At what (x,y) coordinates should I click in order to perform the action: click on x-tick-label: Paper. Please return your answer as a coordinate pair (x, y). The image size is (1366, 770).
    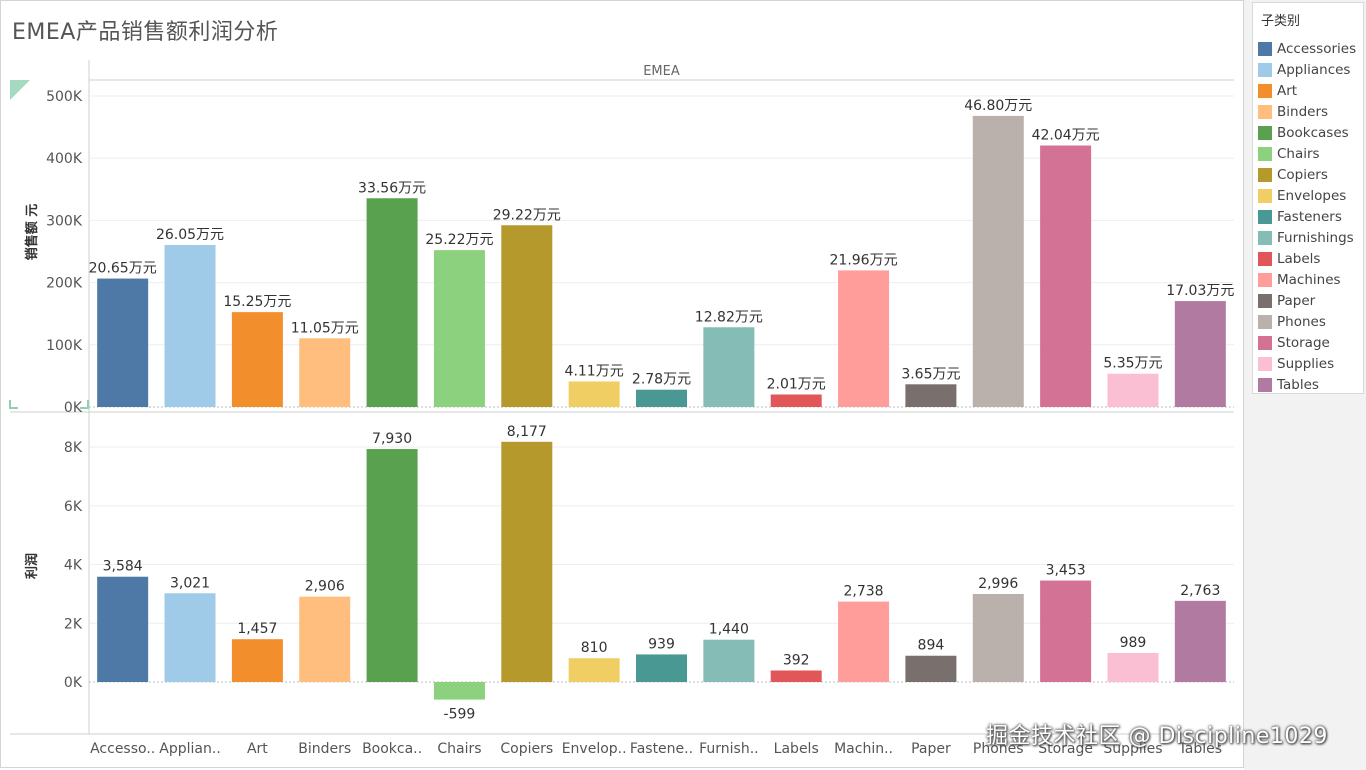
    Looking at the image, I should click on (931, 749).